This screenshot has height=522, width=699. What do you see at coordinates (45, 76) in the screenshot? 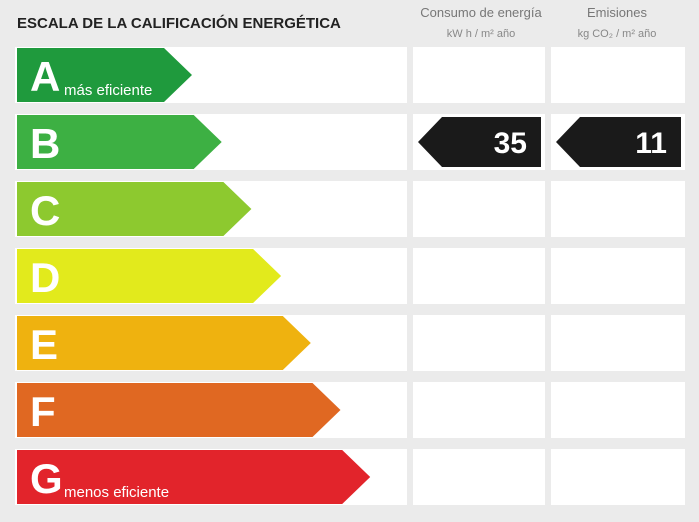
I see `class-letter: A` at bounding box center [45, 76].